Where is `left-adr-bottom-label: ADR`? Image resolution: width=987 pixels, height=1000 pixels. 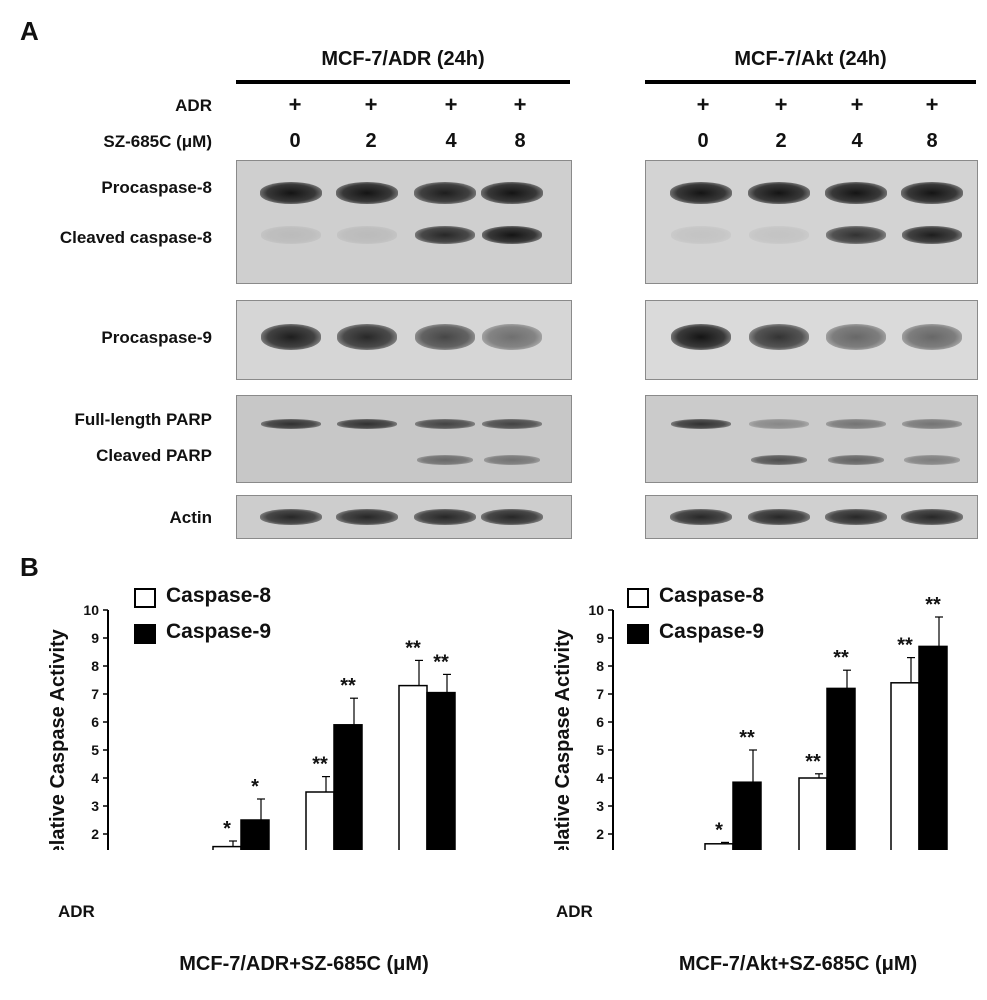 left-adr-bottom-label: ADR is located at coordinates (76, 911).